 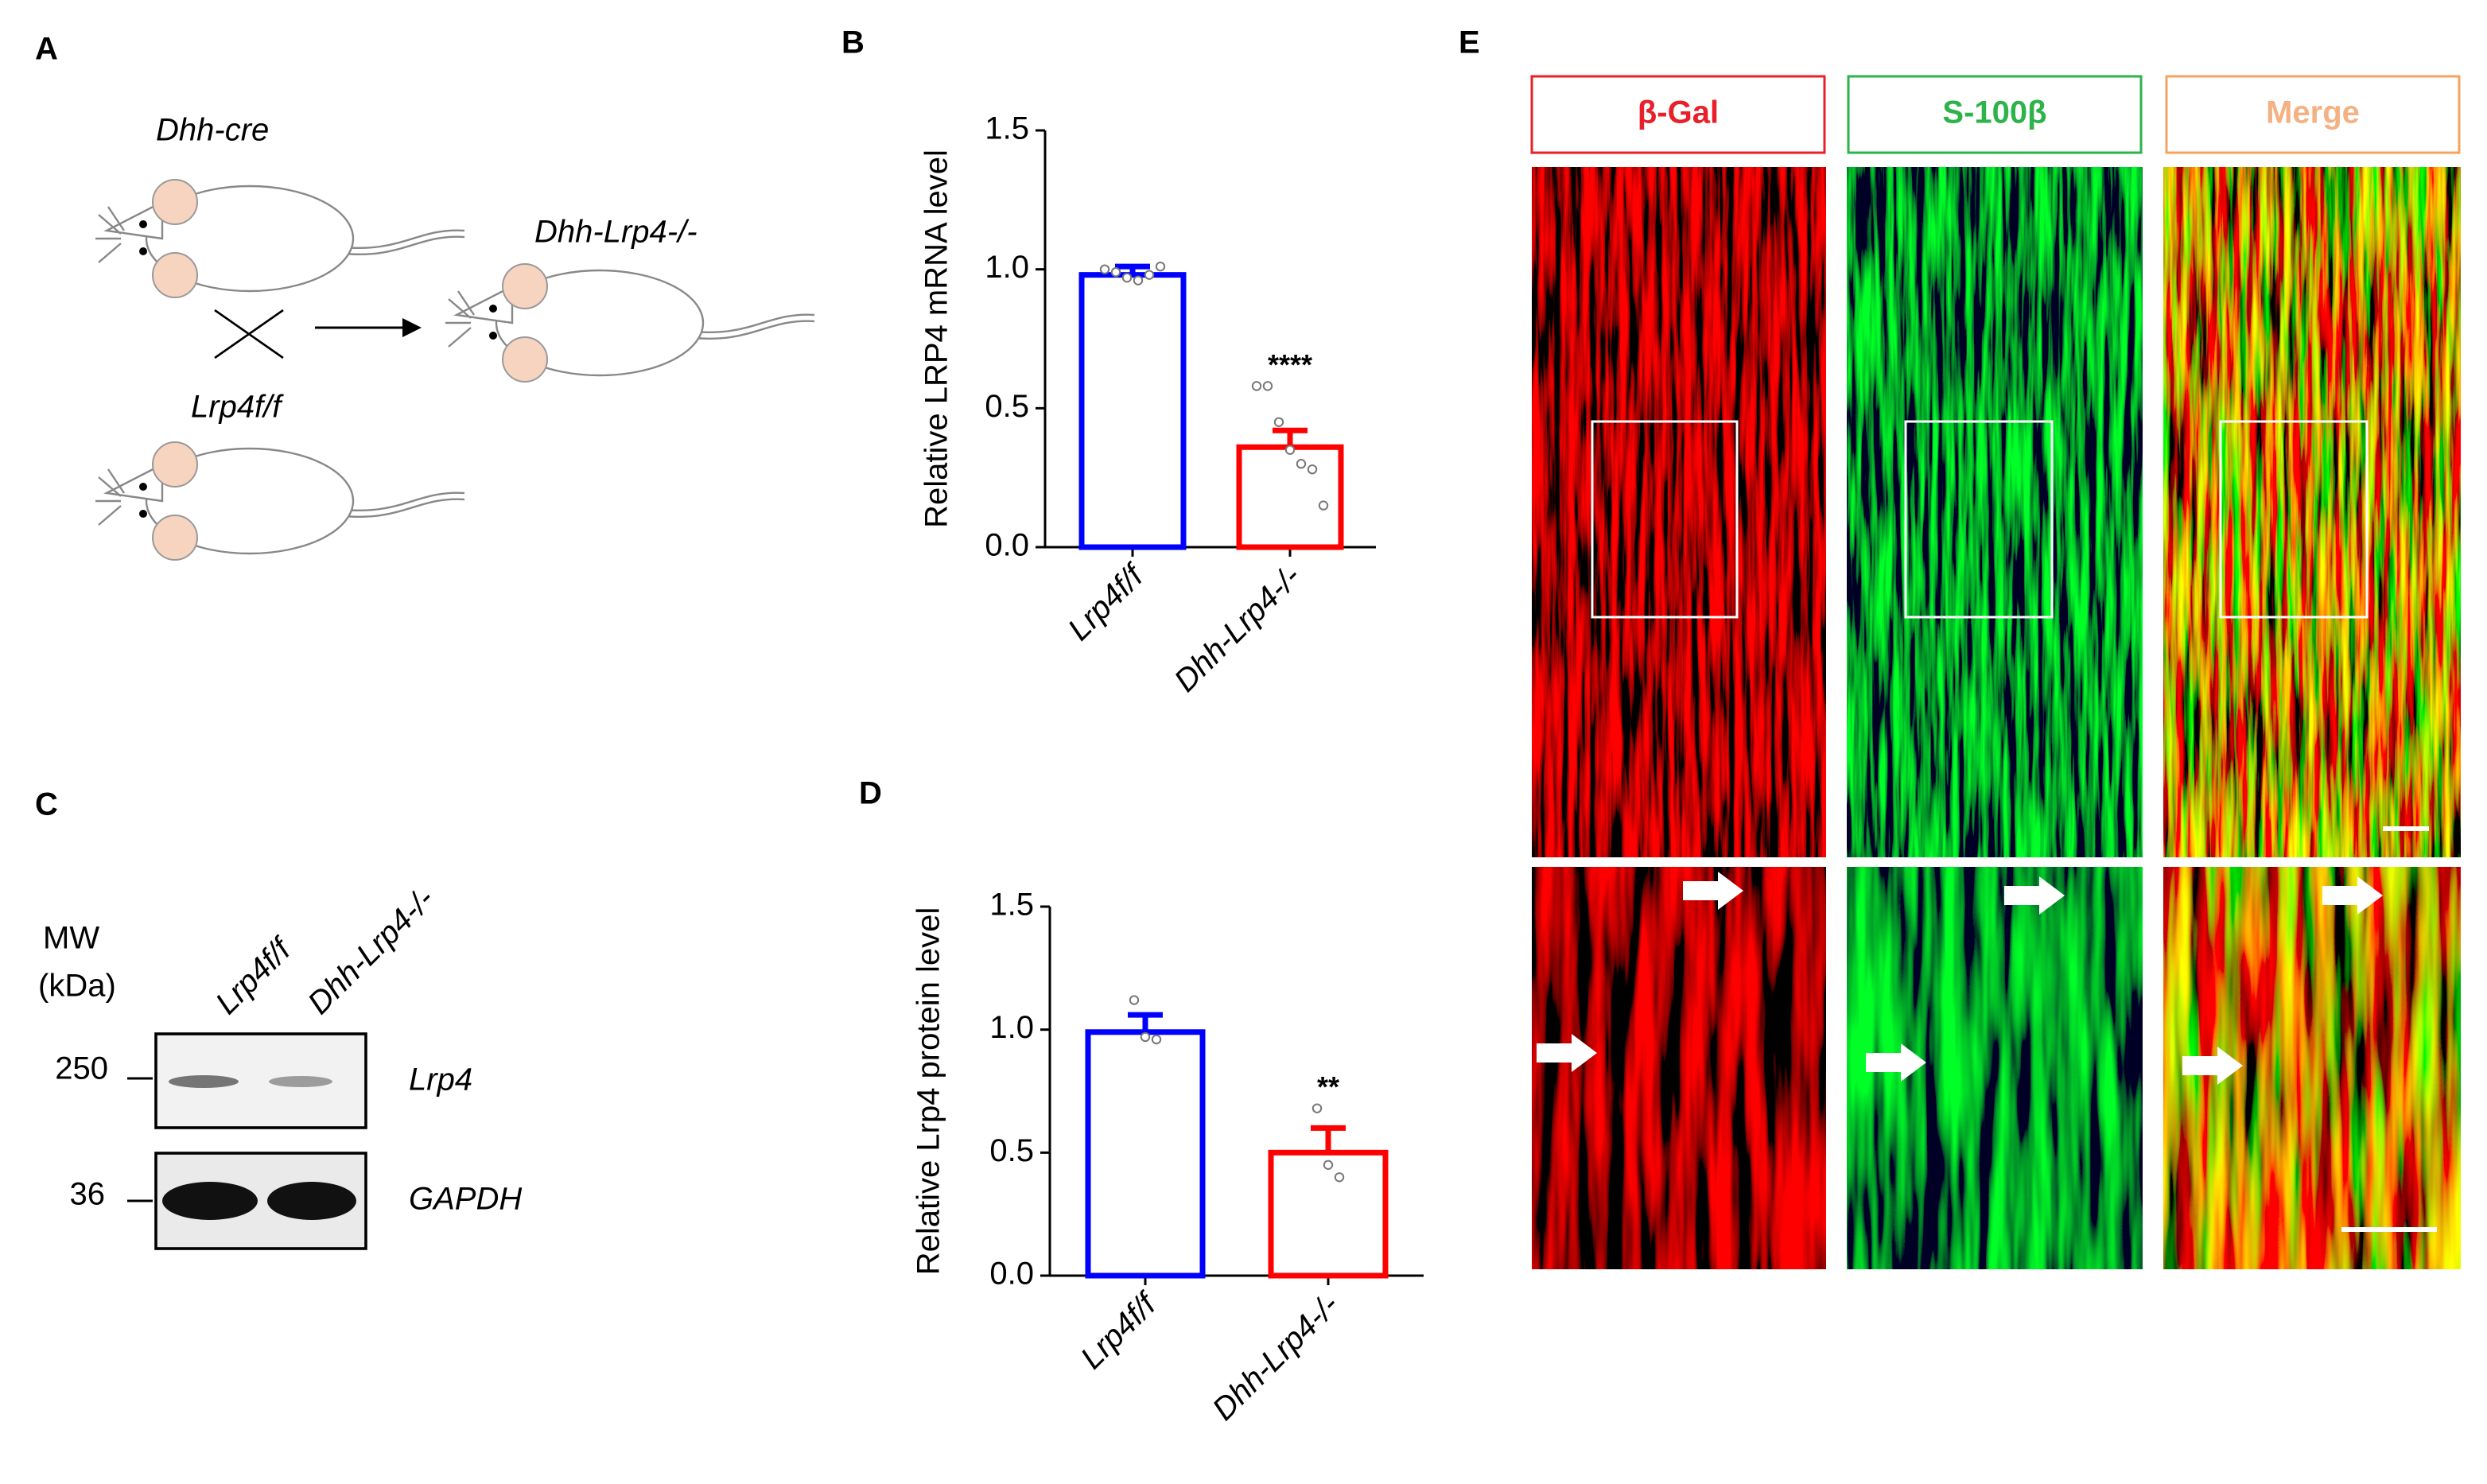 I want to click on mouse-drawings, so click(x=455, y=369).